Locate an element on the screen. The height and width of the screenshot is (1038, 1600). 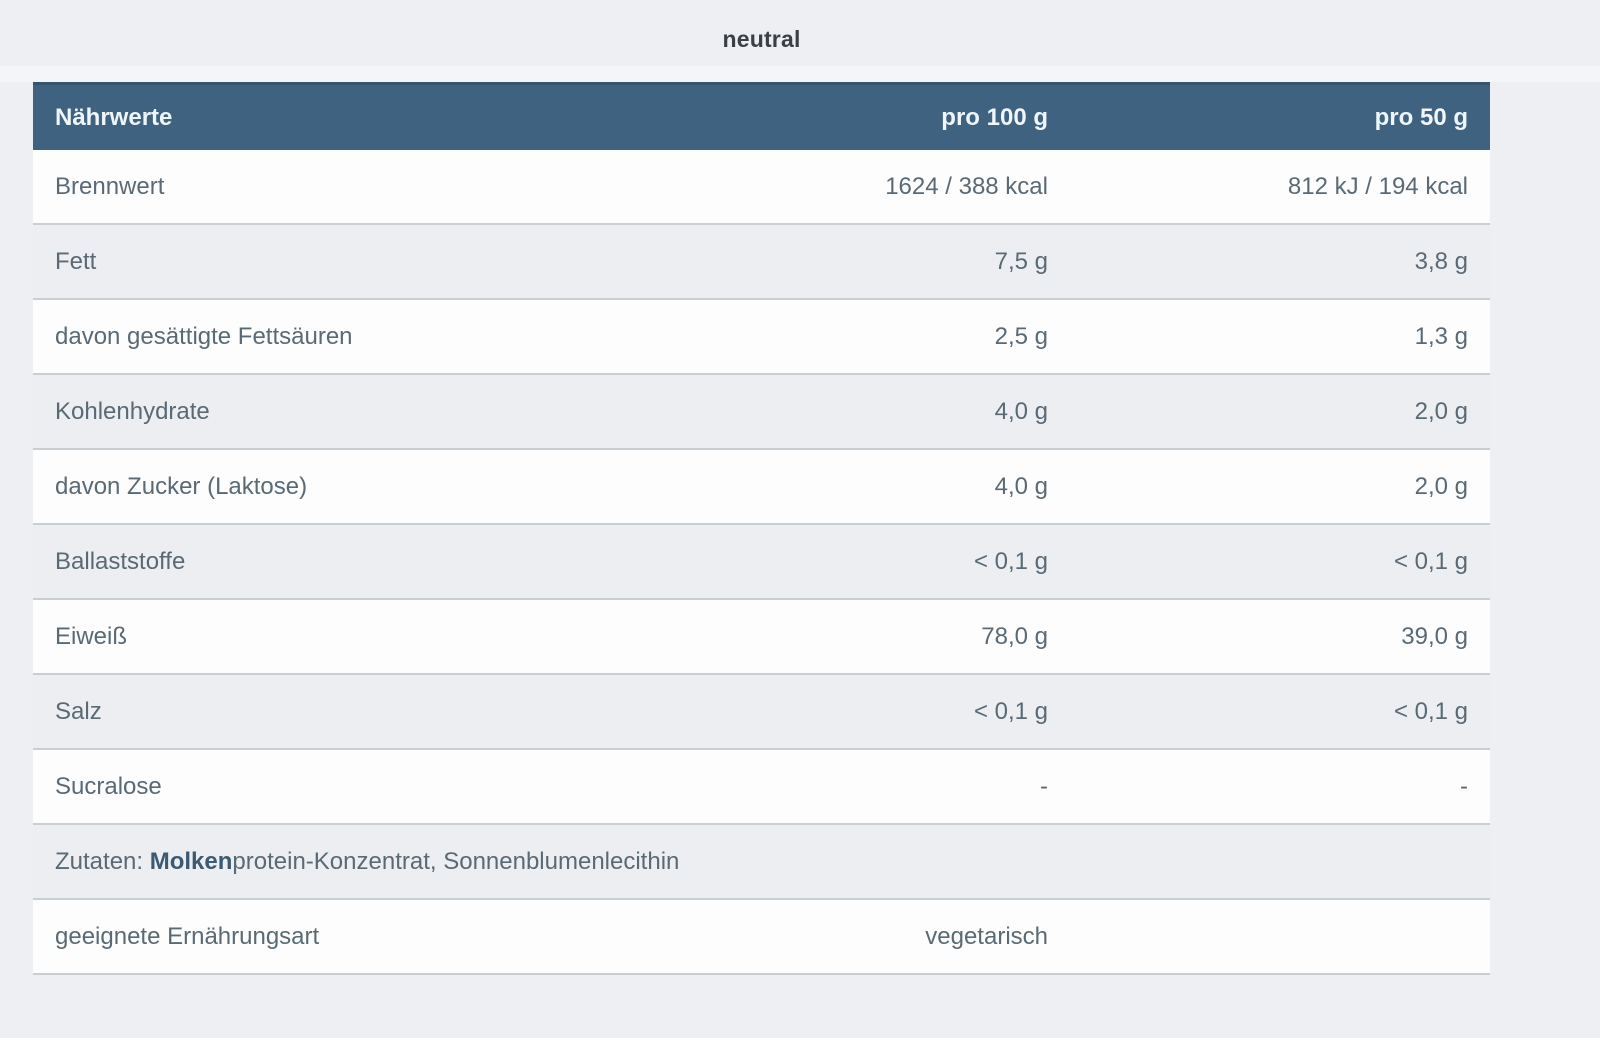
nutrient-label: Fett is located at coordinates (76, 261).